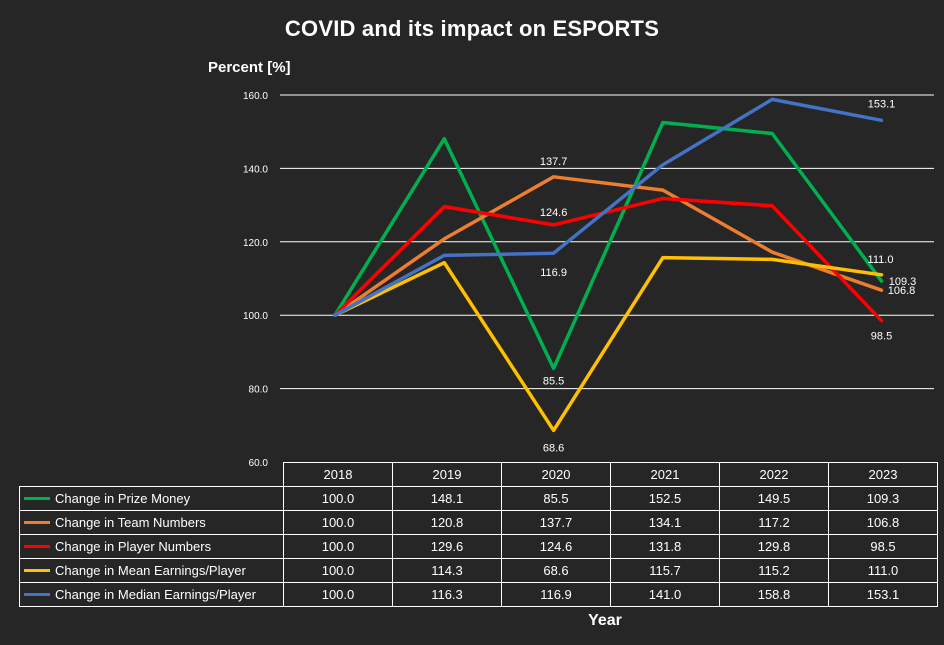 The image size is (944, 645). What do you see at coordinates (882, 104) in the screenshot?
I see `data-label: 153.1` at bounding box center [882, 104].